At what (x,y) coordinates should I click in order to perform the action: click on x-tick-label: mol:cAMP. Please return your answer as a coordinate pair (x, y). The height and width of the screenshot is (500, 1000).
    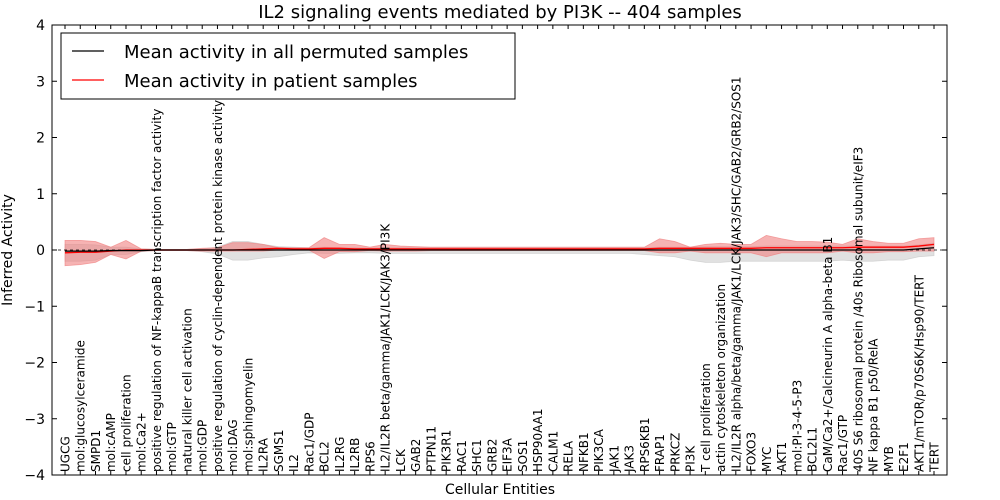
    Looking at the image, I should click on (111, 442).